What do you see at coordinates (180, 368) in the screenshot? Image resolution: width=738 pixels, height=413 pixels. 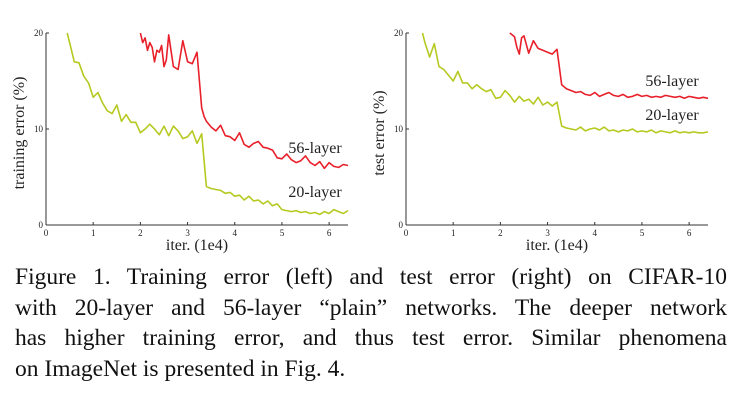 I see `caption-line: on ImageNet is presented in Fig. 4.` at bounding box center [180, 368].